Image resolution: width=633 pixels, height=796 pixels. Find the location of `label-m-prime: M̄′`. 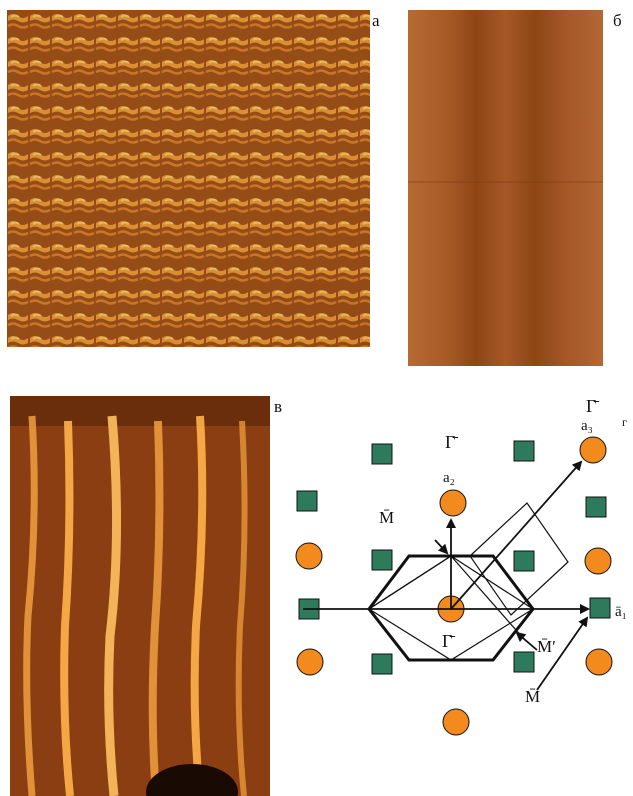

label-m-prime: M̄′ is located at coordinates (546, 646).